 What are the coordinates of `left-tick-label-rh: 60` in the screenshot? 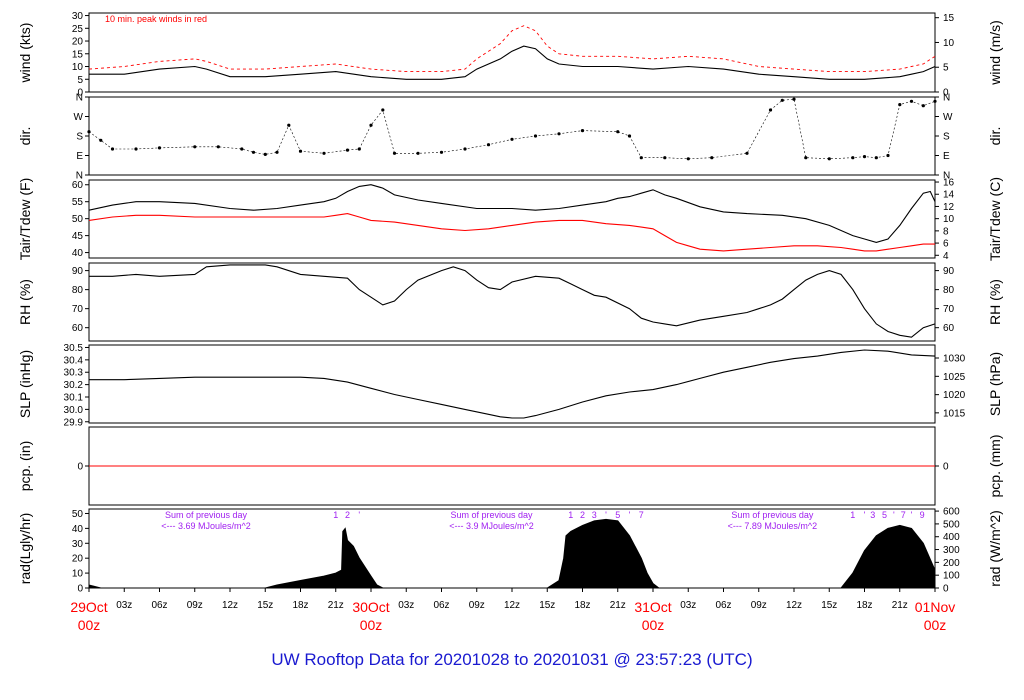 It's located at (78, 328).